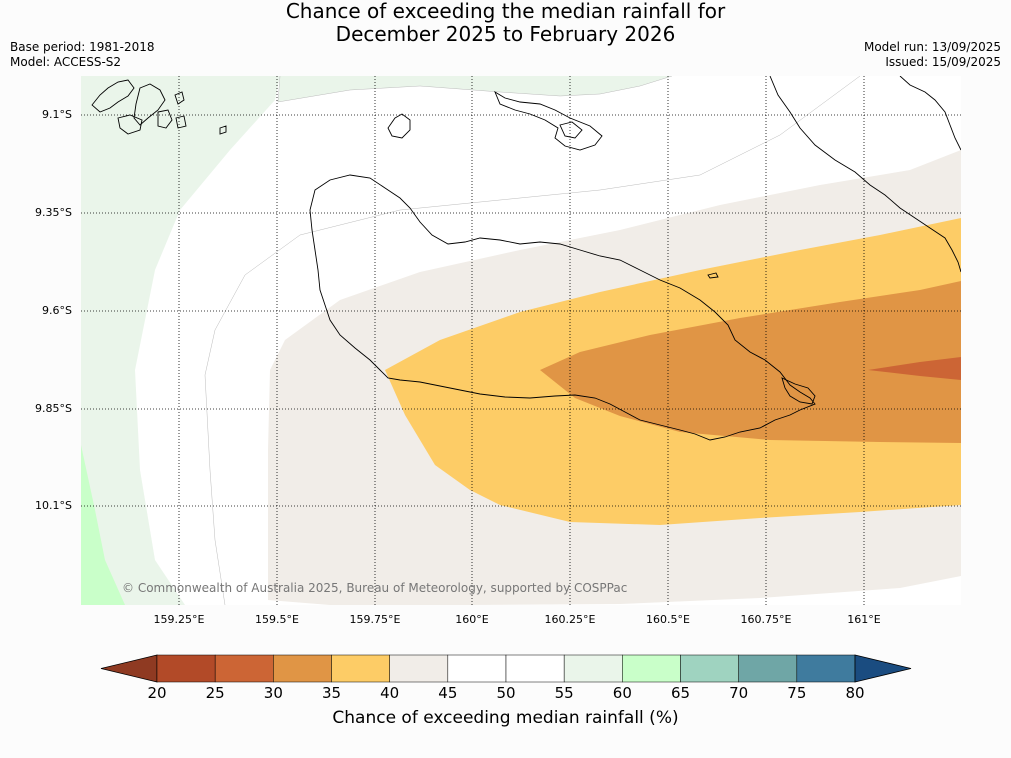  I want to click on colorbar-under-arrow, so click(129, 668).